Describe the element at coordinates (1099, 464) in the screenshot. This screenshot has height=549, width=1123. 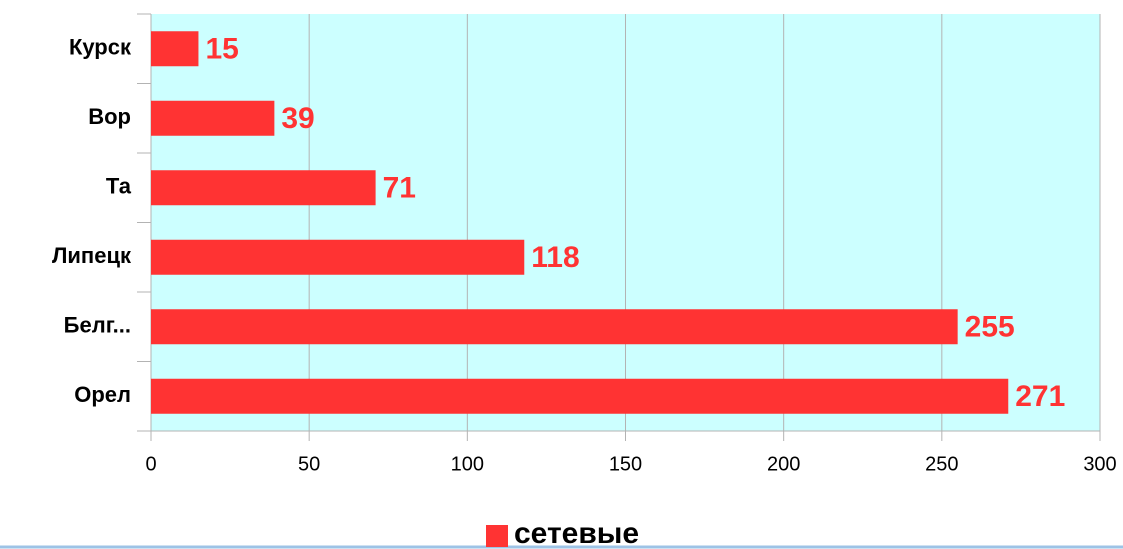
I see `x-tick-label: 300` at that location.